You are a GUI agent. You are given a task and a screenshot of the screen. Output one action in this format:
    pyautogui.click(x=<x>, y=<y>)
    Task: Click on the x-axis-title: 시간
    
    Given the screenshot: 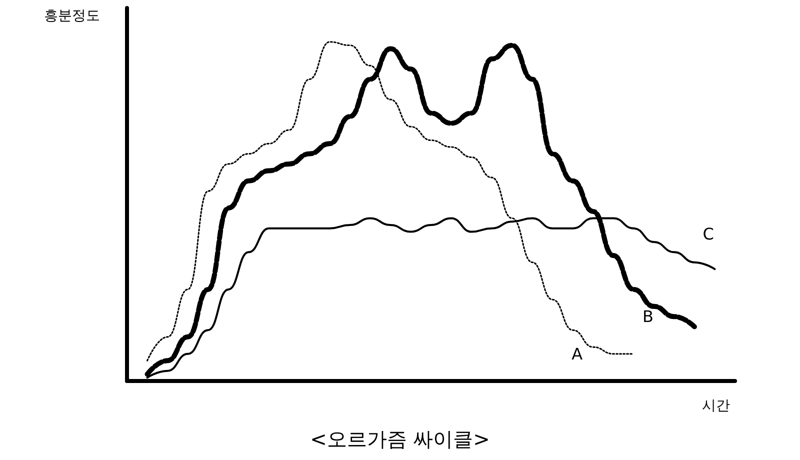 What is the action you would take?
    pyautogui.click(x=716, y=405)
    